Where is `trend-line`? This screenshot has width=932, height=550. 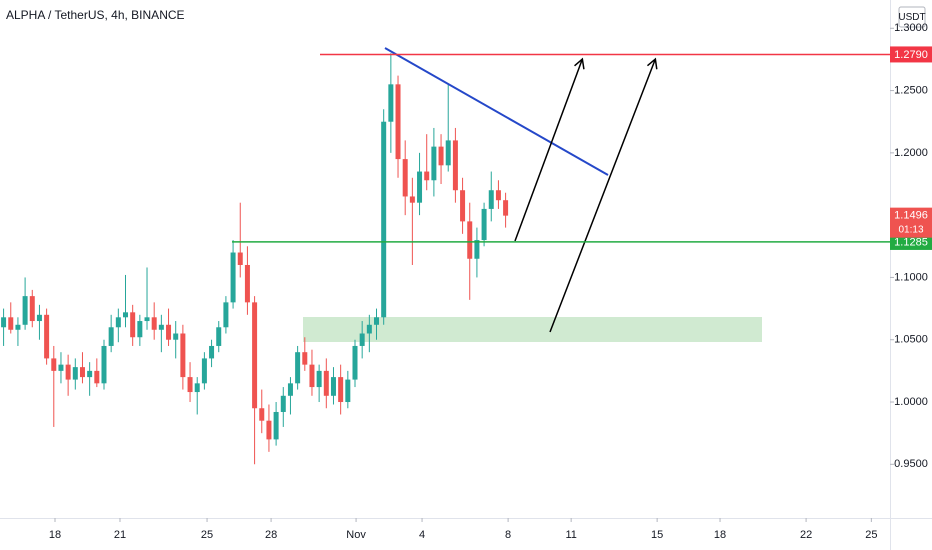 trend-line is located at coordinates (496, 111).